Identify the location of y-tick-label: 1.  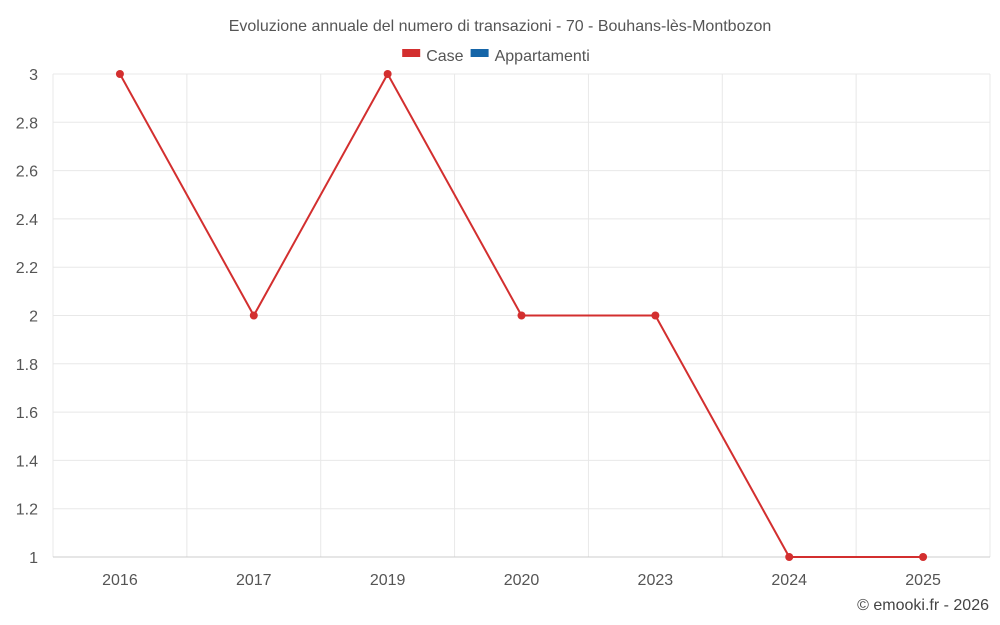
(33, 558).